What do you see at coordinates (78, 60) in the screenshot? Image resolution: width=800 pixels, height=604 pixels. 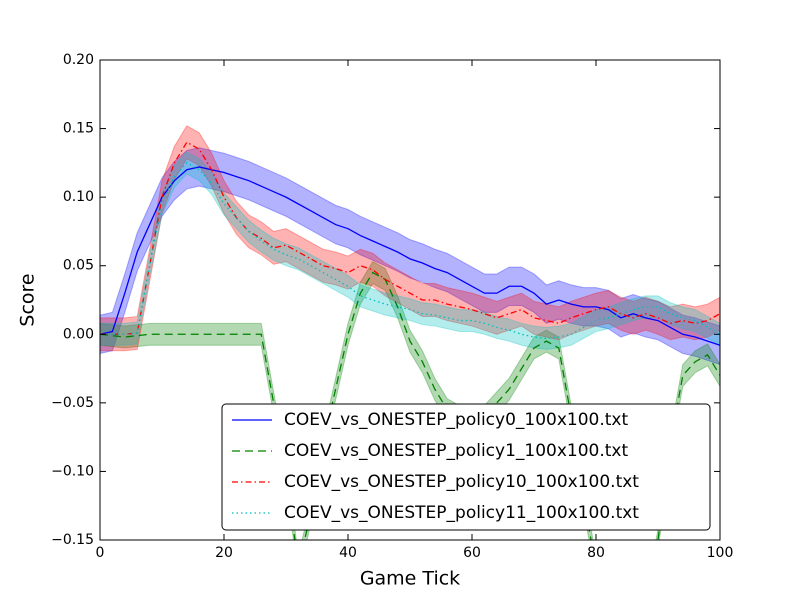 I see `y-tick-label: 0.20` at bounding box center [78, 60].